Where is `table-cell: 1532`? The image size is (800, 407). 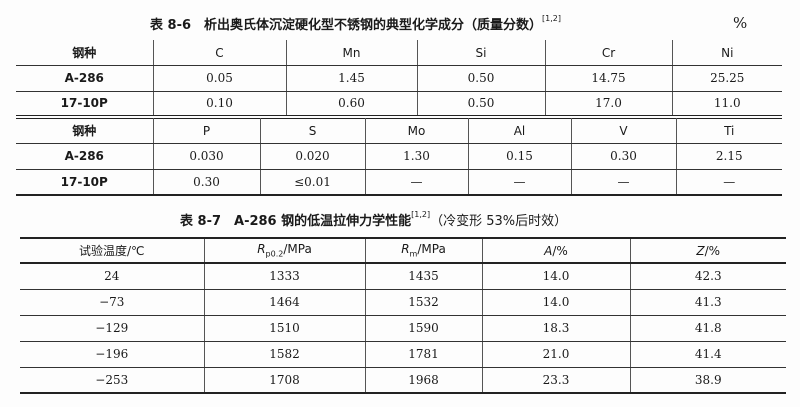 table-cell: 1532 is located at coordinates (423, 302).